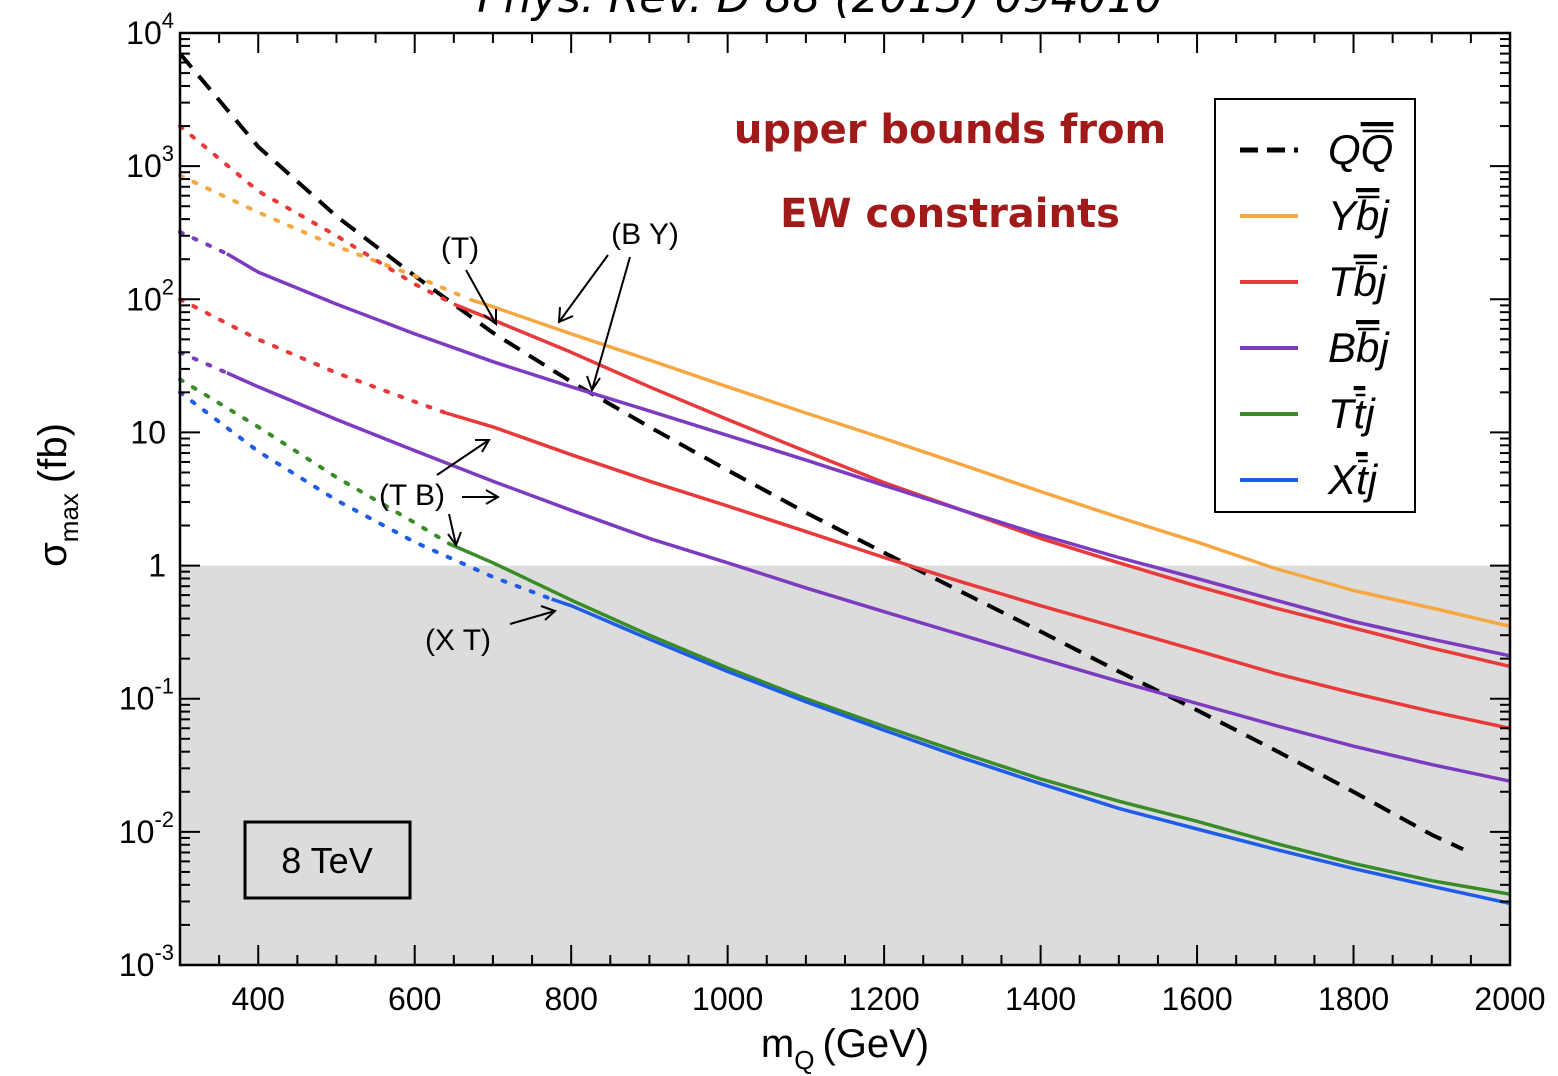 The width and height of the screenshot is (1558, 1076). Describe the element at coordinates (325, 237) in the screenshot. I see `series-ybj-dotted` at that location.